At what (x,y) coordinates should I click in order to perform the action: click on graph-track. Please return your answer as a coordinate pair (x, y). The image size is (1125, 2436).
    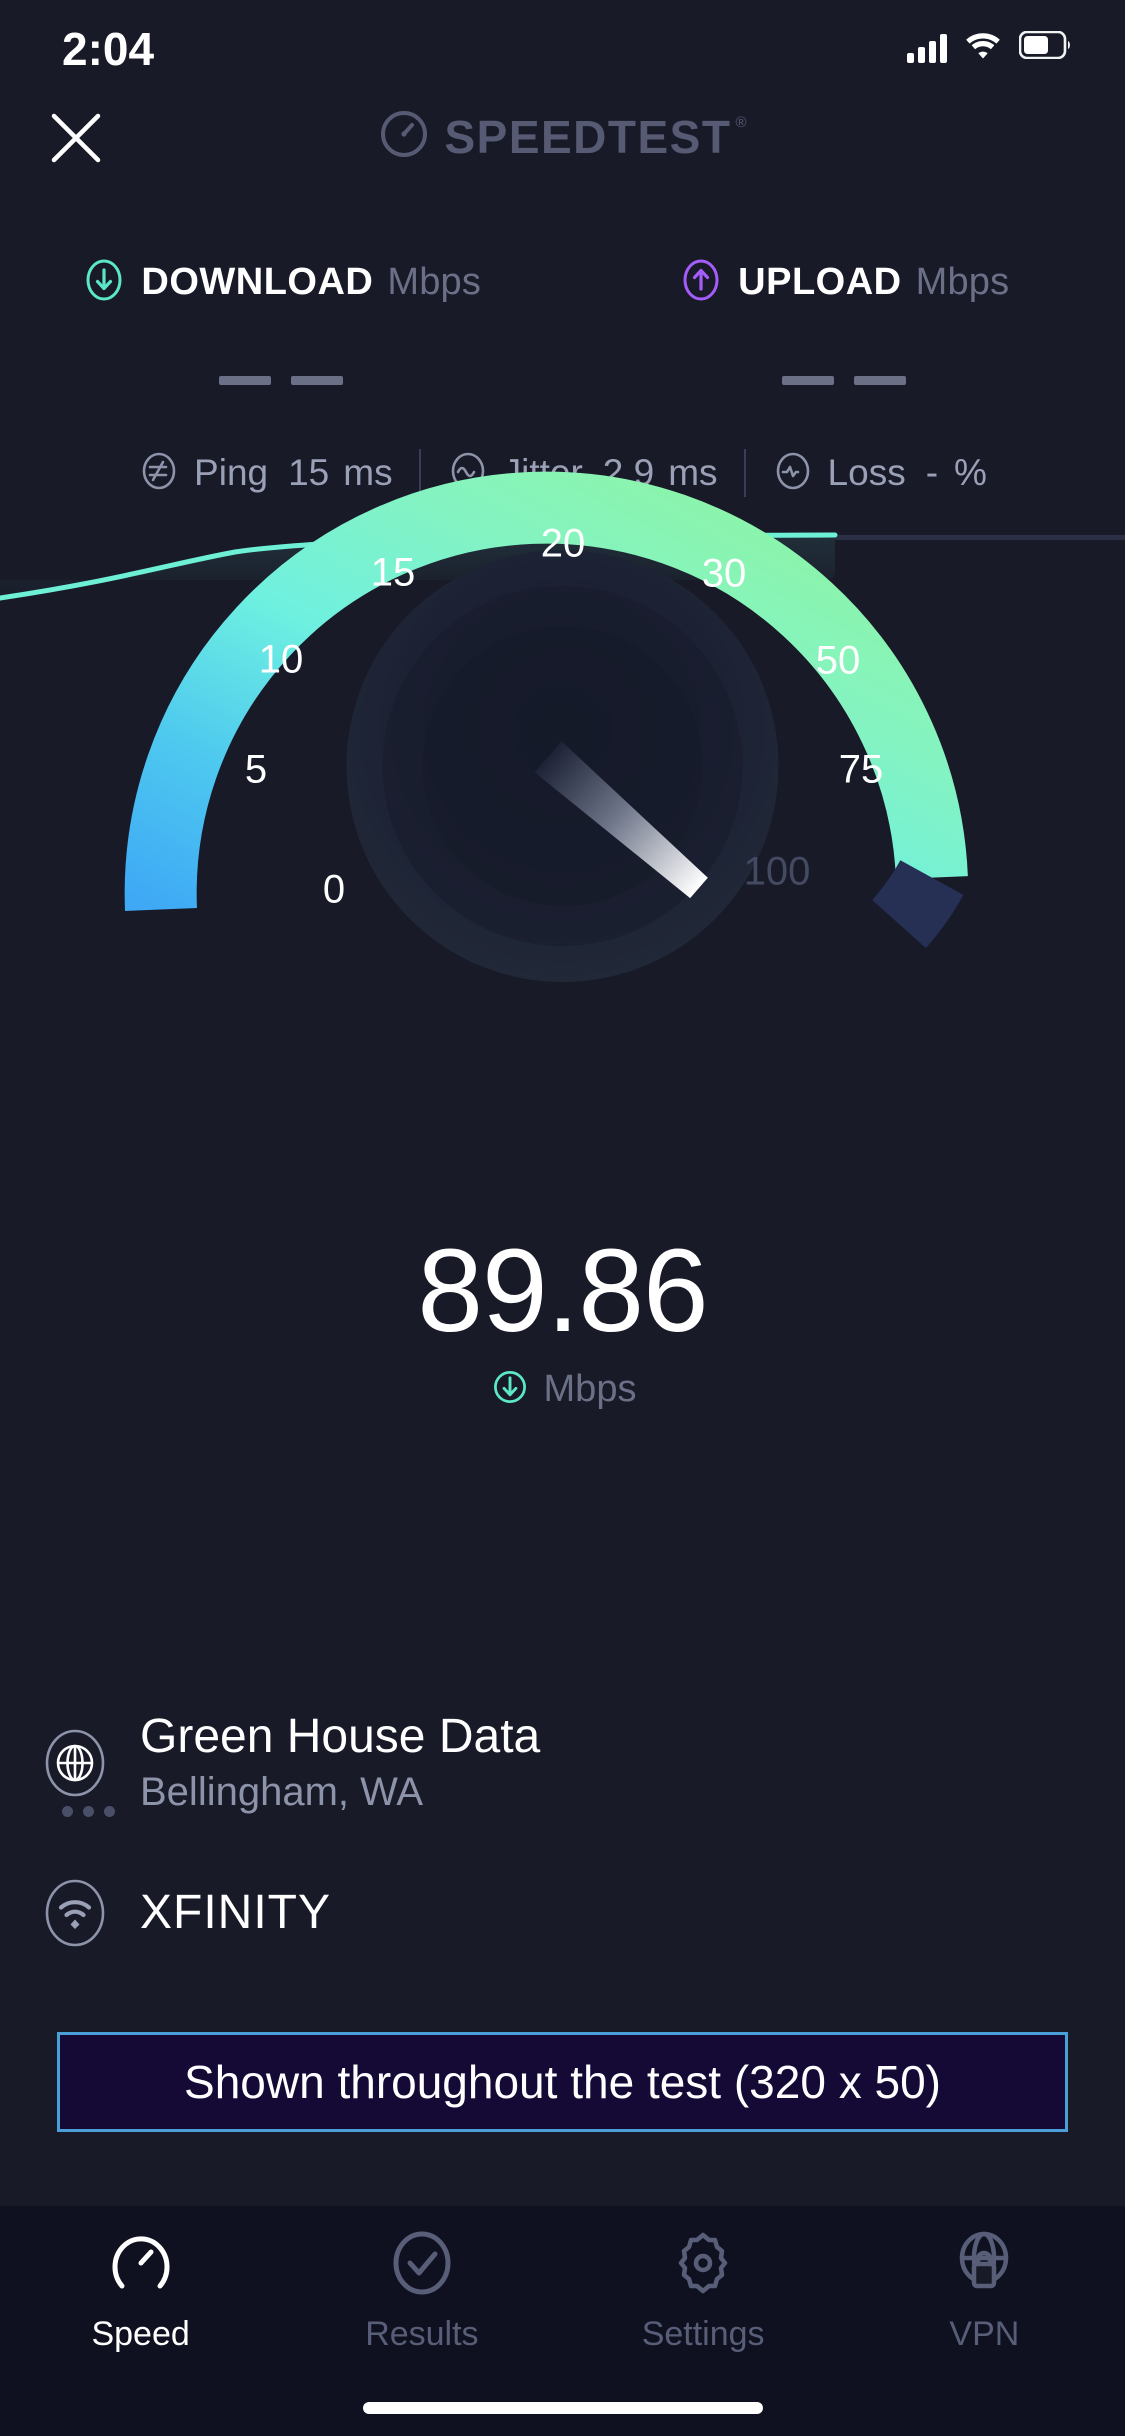
    Looking at the image, I should click on (980, 537).